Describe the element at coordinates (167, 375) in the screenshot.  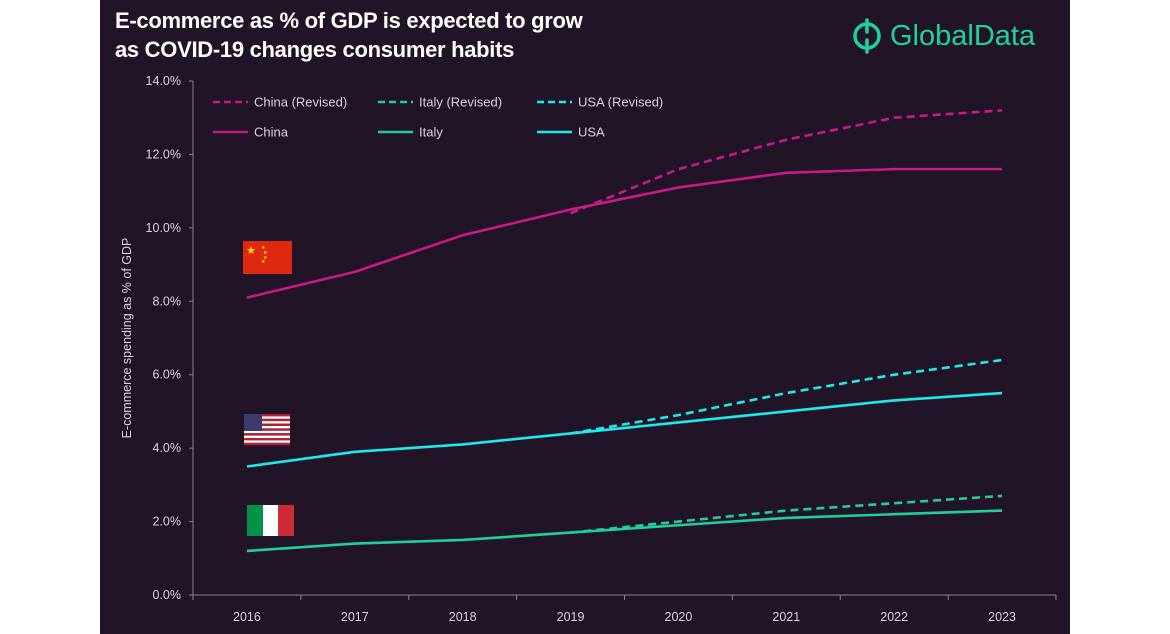
I see `y-tick-label: 6.0%` at that location.